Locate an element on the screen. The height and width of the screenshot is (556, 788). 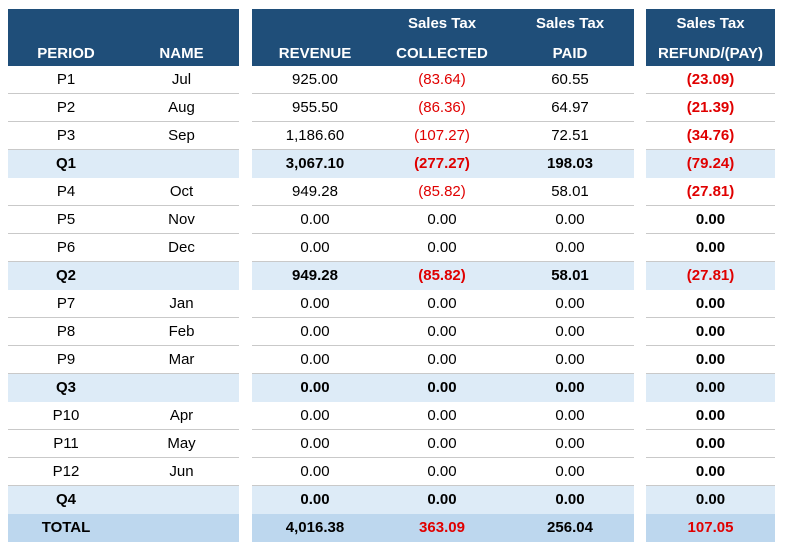
cell-name: Oct is located at coordinates (181, 191).